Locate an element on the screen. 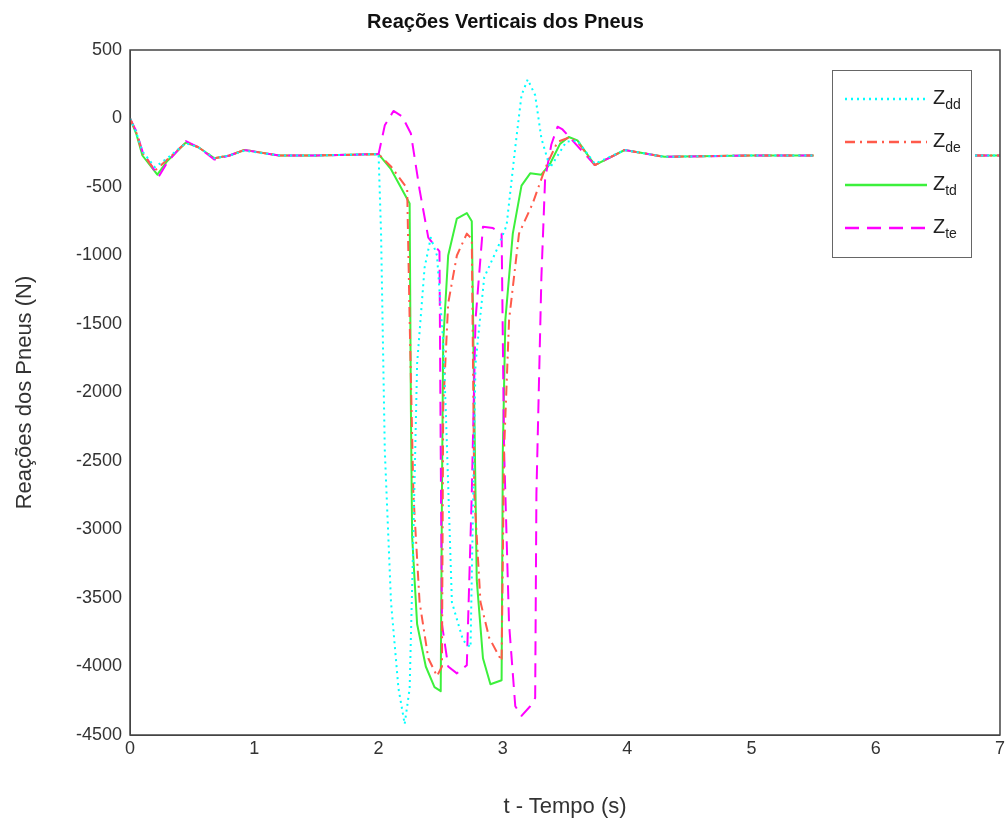  legend-label: Z$_{td}$ is located at coordinates (944, 184).